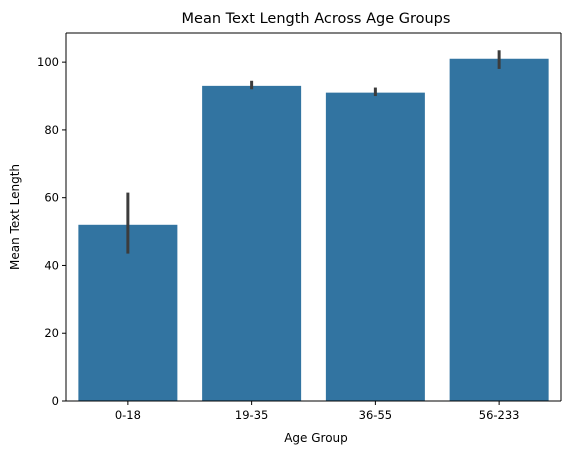  What do you see at coordinates (48, 62) in the screenshot?
I see `y-tick-label: 100` at bounding box center [48, 62].